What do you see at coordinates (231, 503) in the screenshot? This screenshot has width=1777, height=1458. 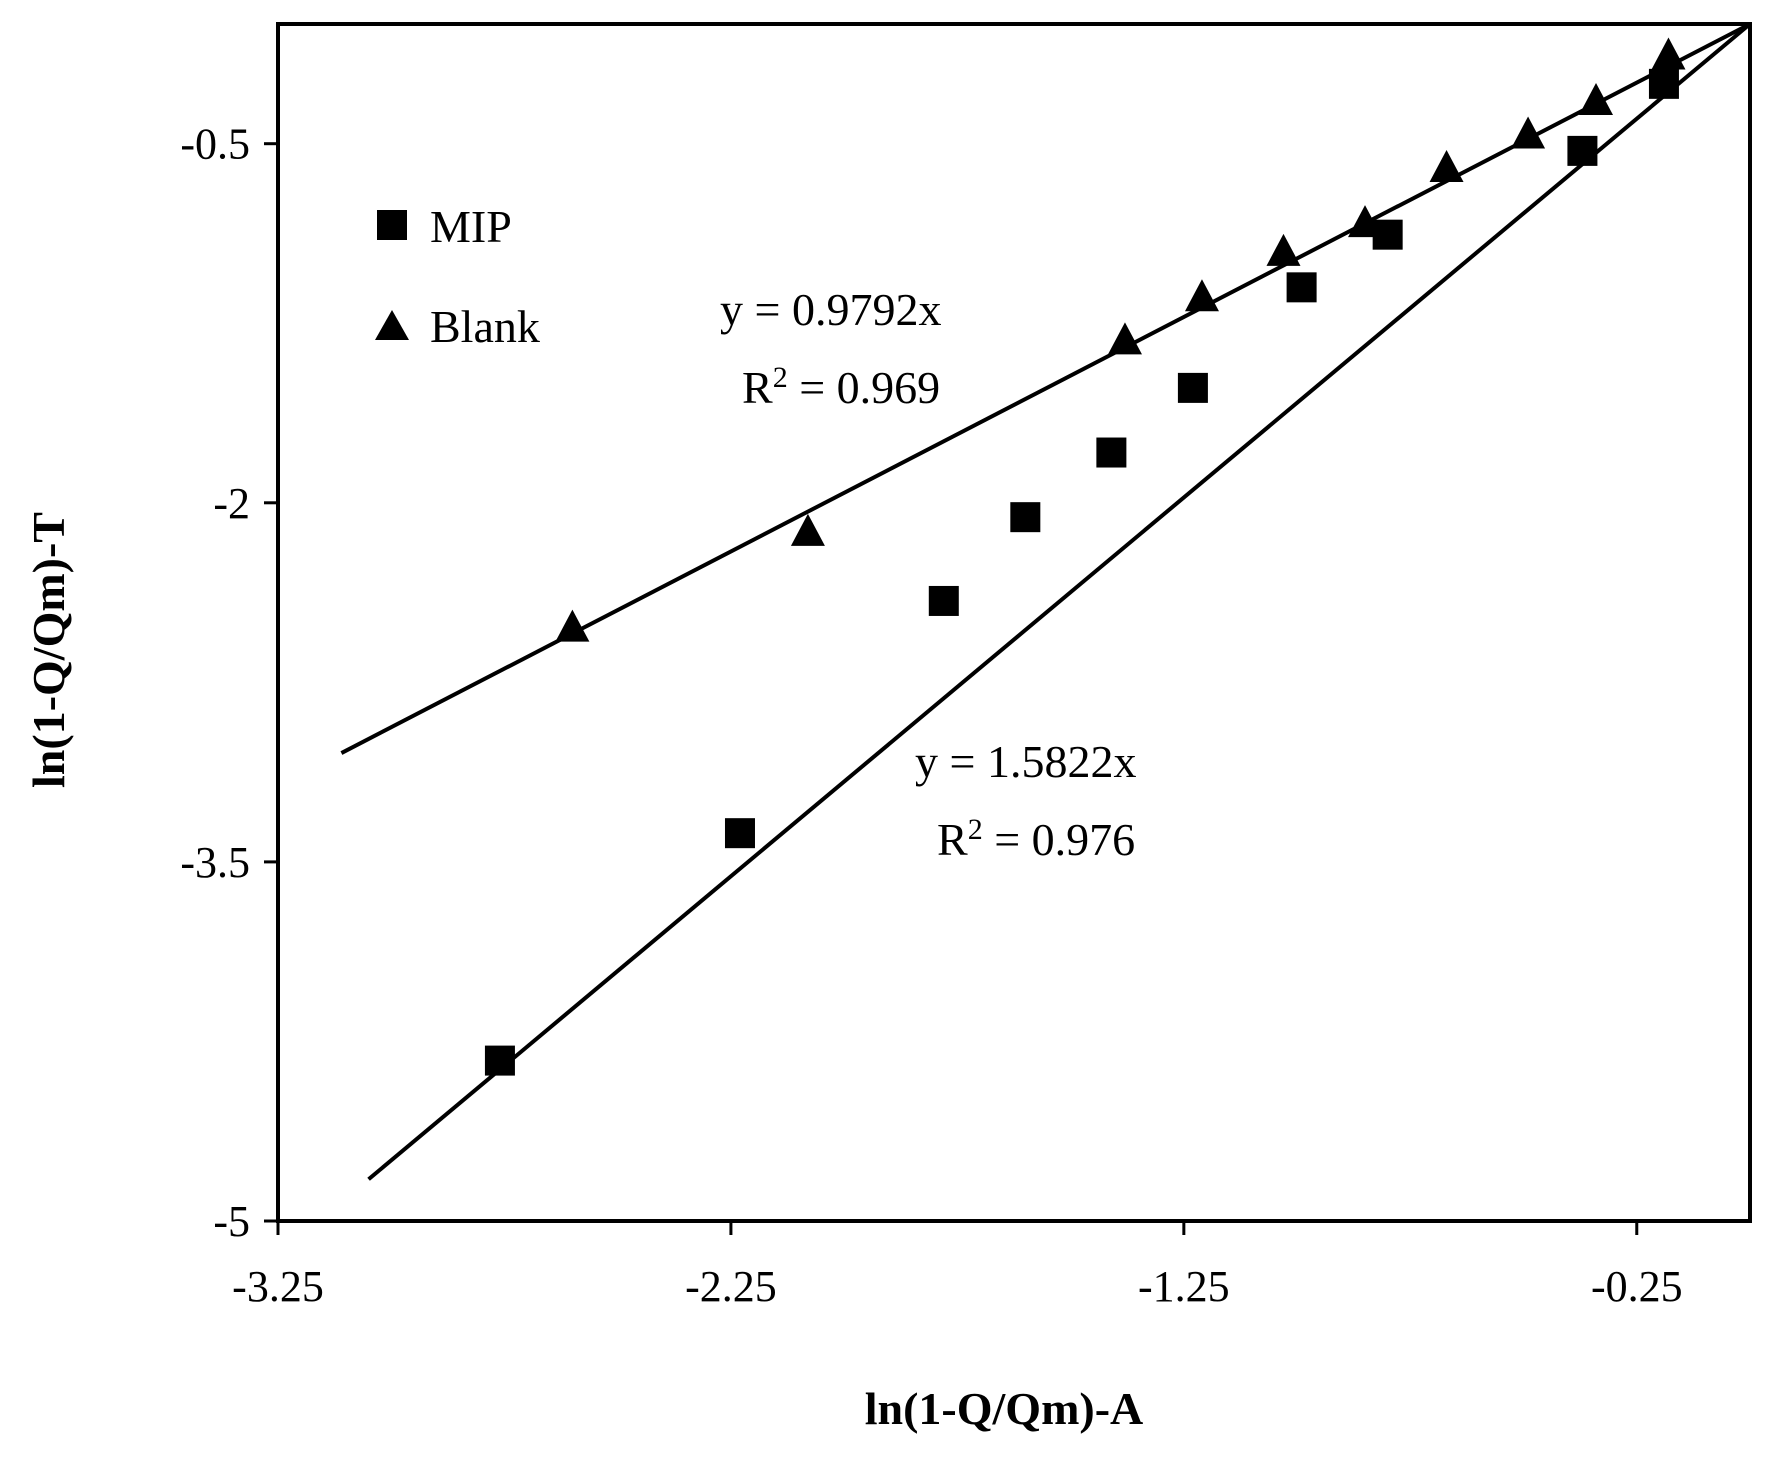 I see `y-tick-label: -2` at bounding box center [231, 503].